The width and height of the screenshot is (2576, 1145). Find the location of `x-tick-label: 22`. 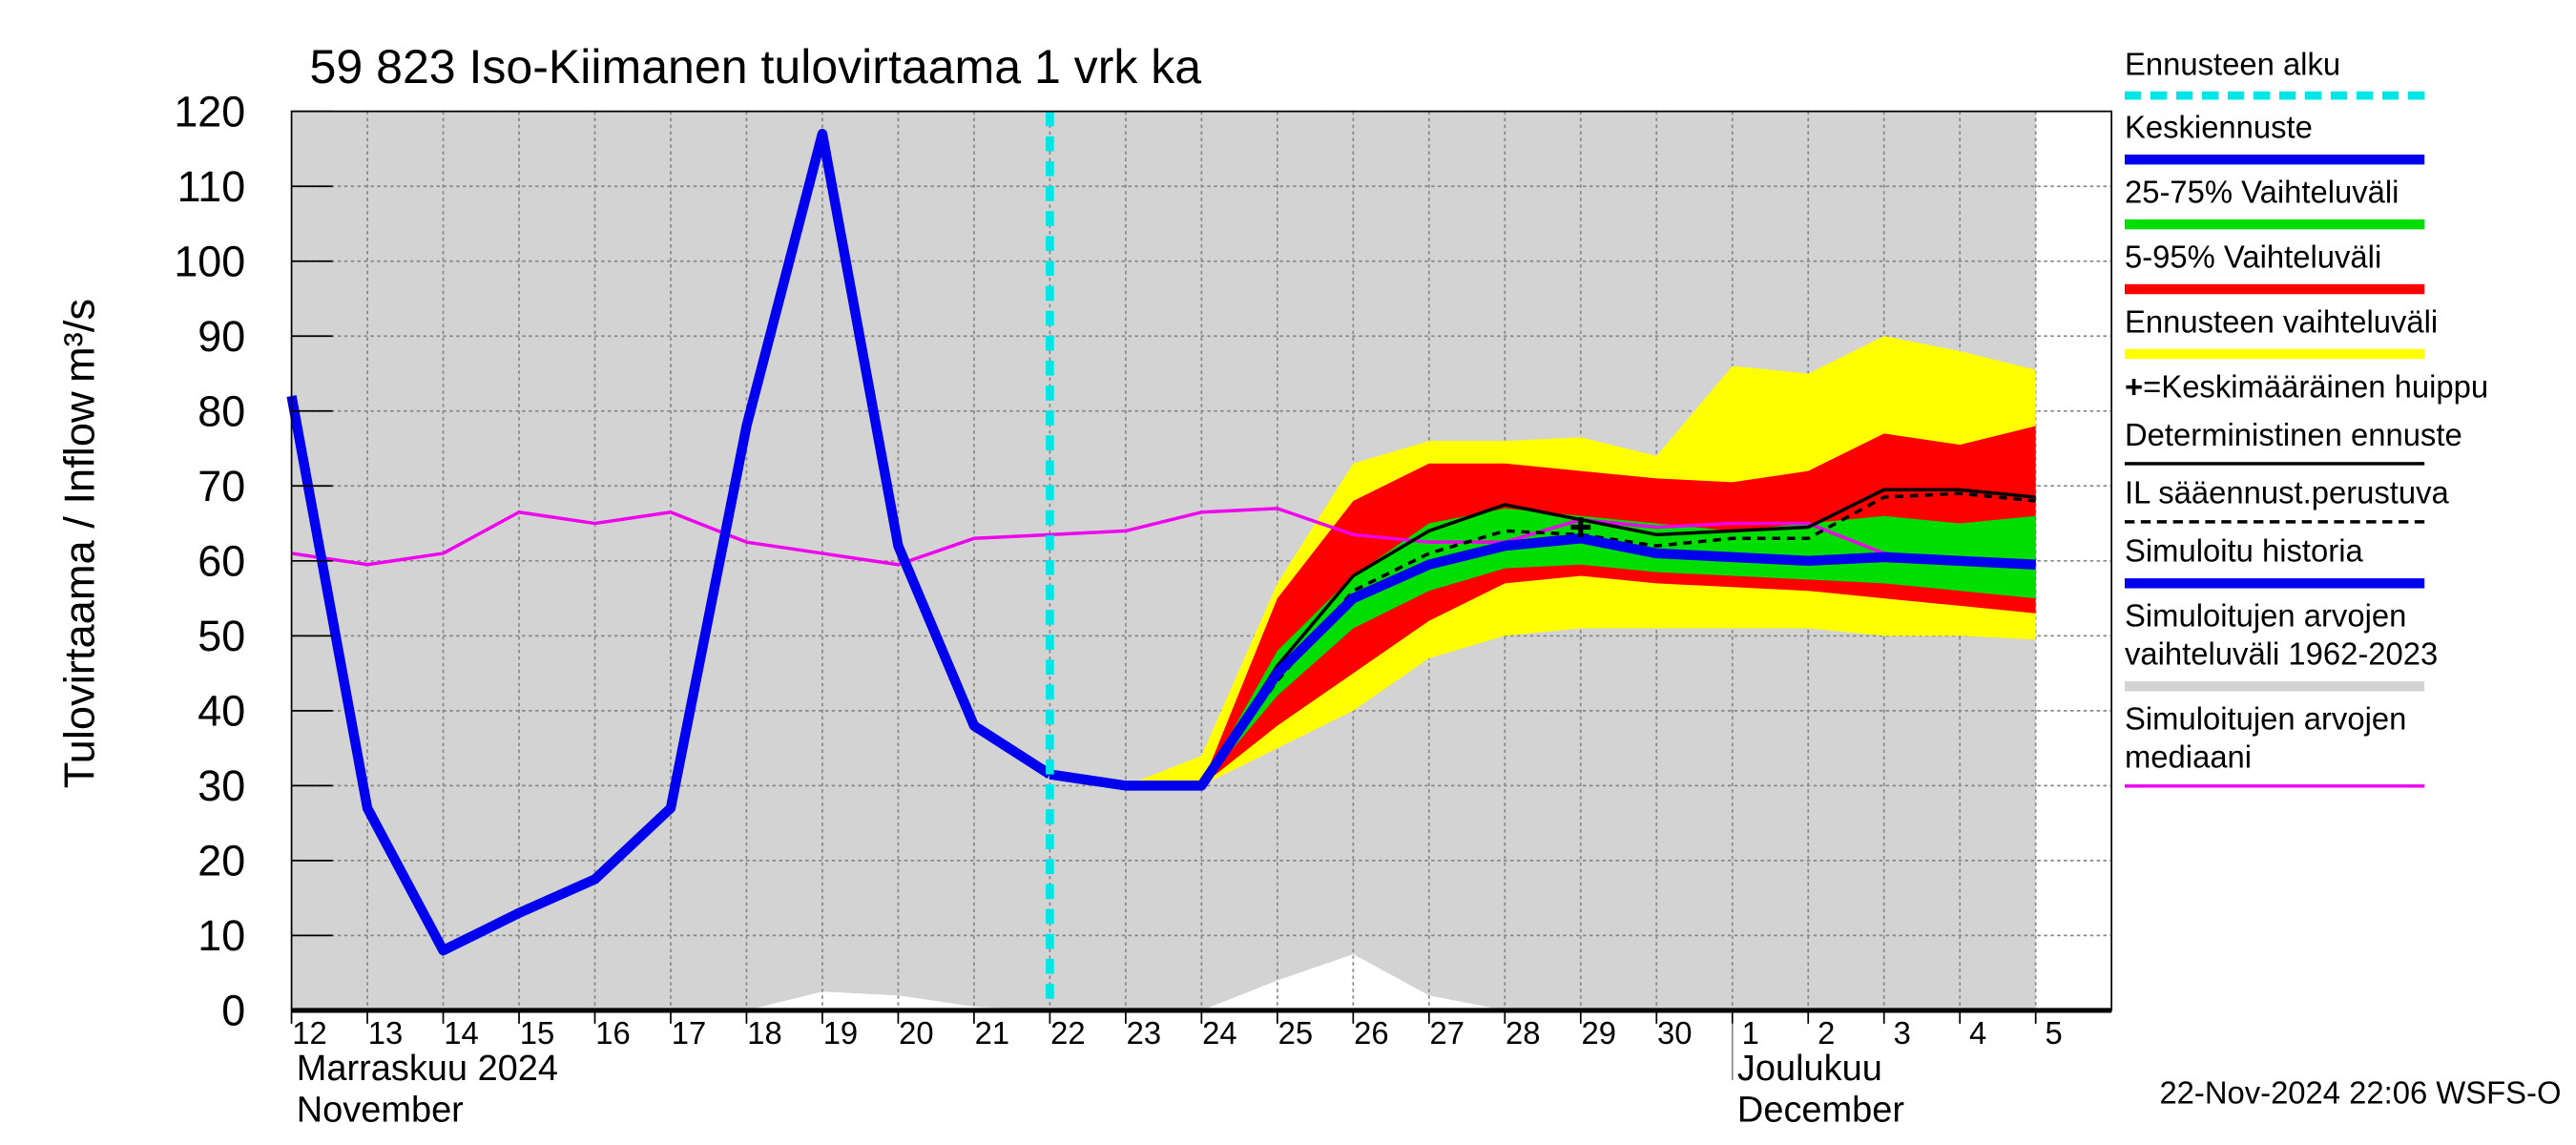

x-tick-label: 22 is located at coordinates (1067, 1033).